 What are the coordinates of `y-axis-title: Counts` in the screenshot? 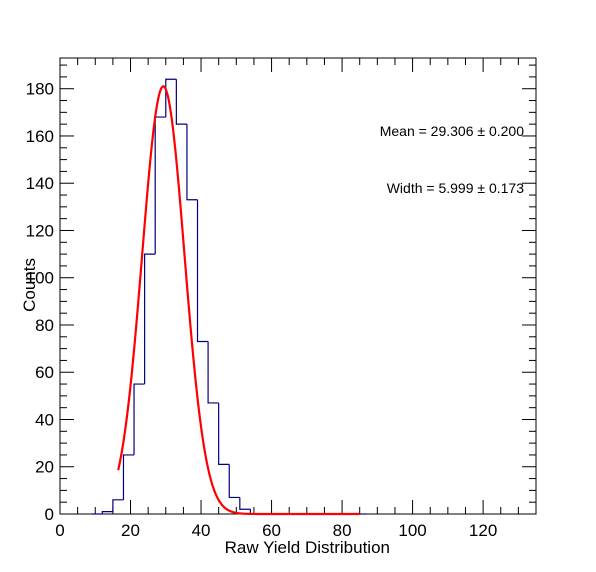 It's located at (29, 285).